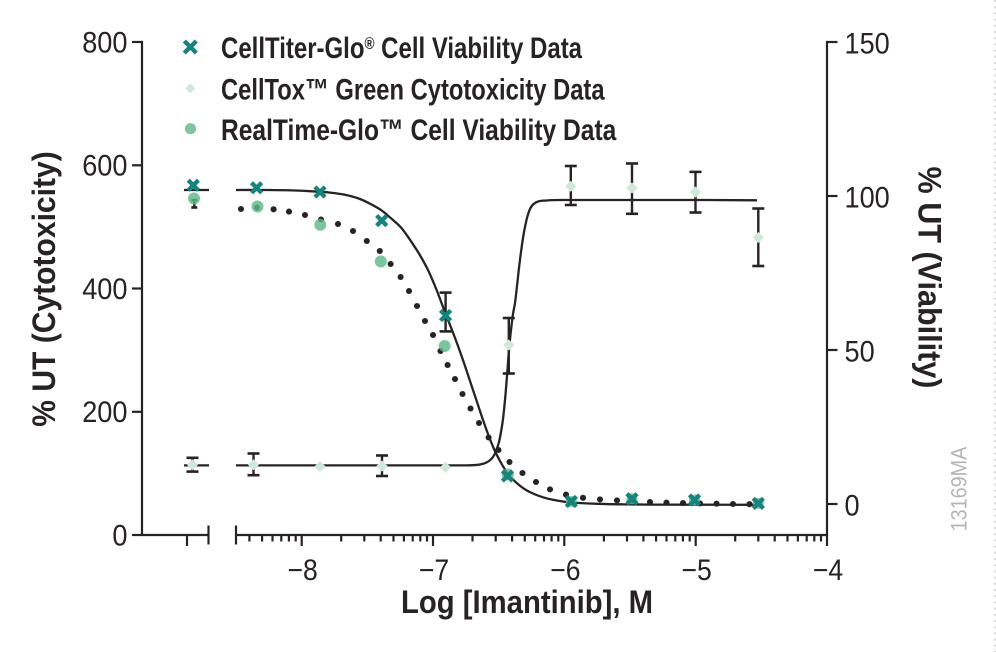 The height and width of the screenshot is (652, 996). Describe the element at coordinates (278, 89) in the screenshot. I see `svg-text: CellTox™` at that location.